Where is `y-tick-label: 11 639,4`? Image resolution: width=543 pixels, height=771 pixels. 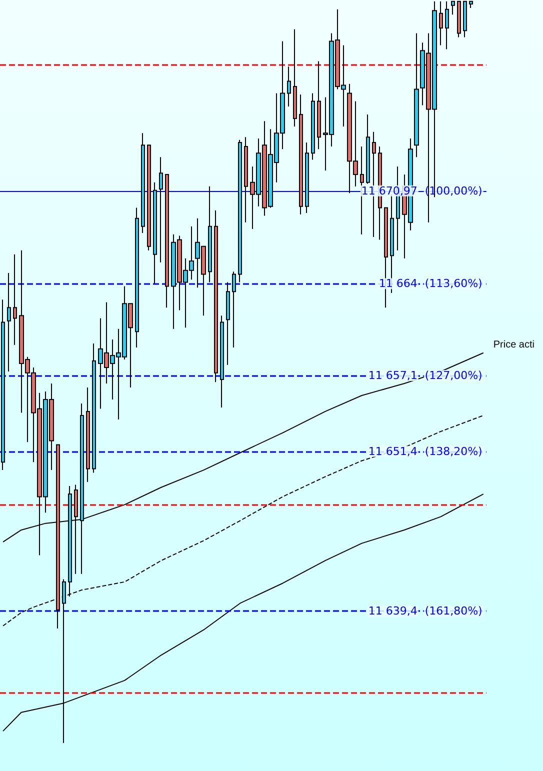 y-tick-label: 11 639,4 is located at coordinates (393, 611).